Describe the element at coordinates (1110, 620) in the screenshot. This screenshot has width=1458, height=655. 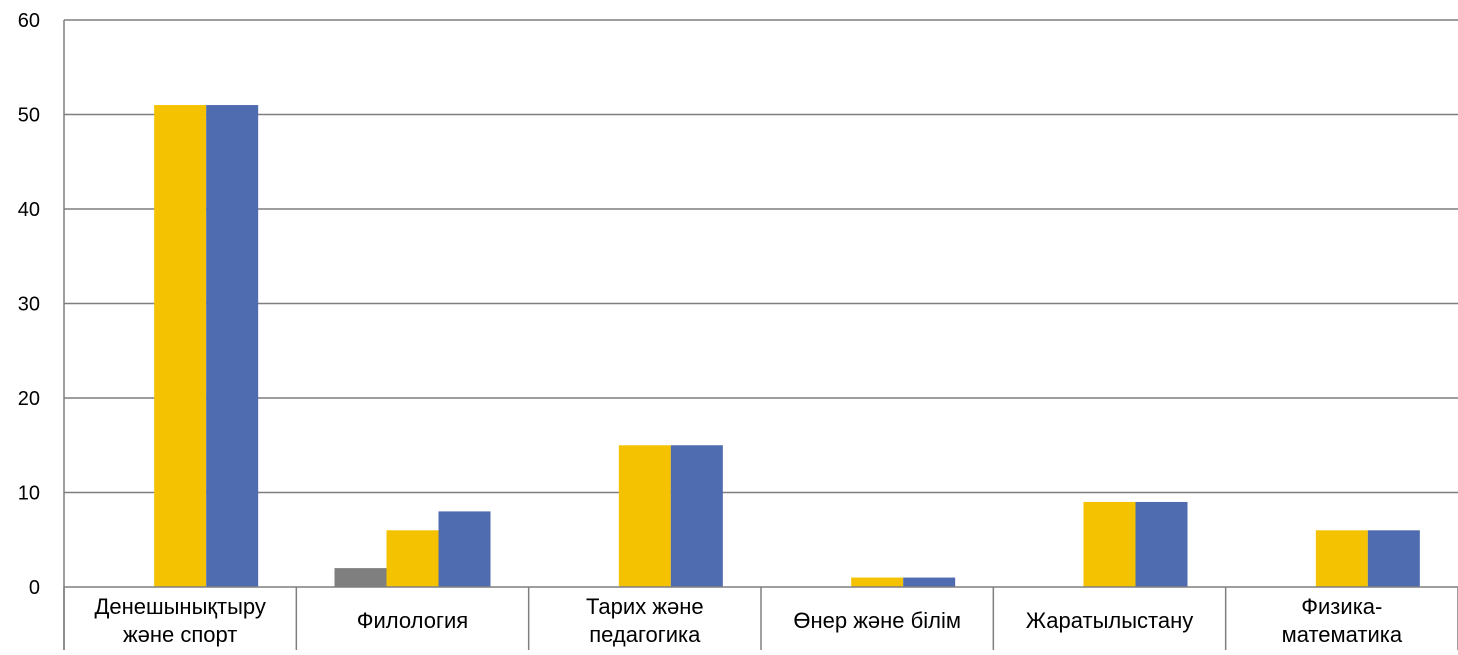
I see `x-category-label: Жаратылыстану` at that location.